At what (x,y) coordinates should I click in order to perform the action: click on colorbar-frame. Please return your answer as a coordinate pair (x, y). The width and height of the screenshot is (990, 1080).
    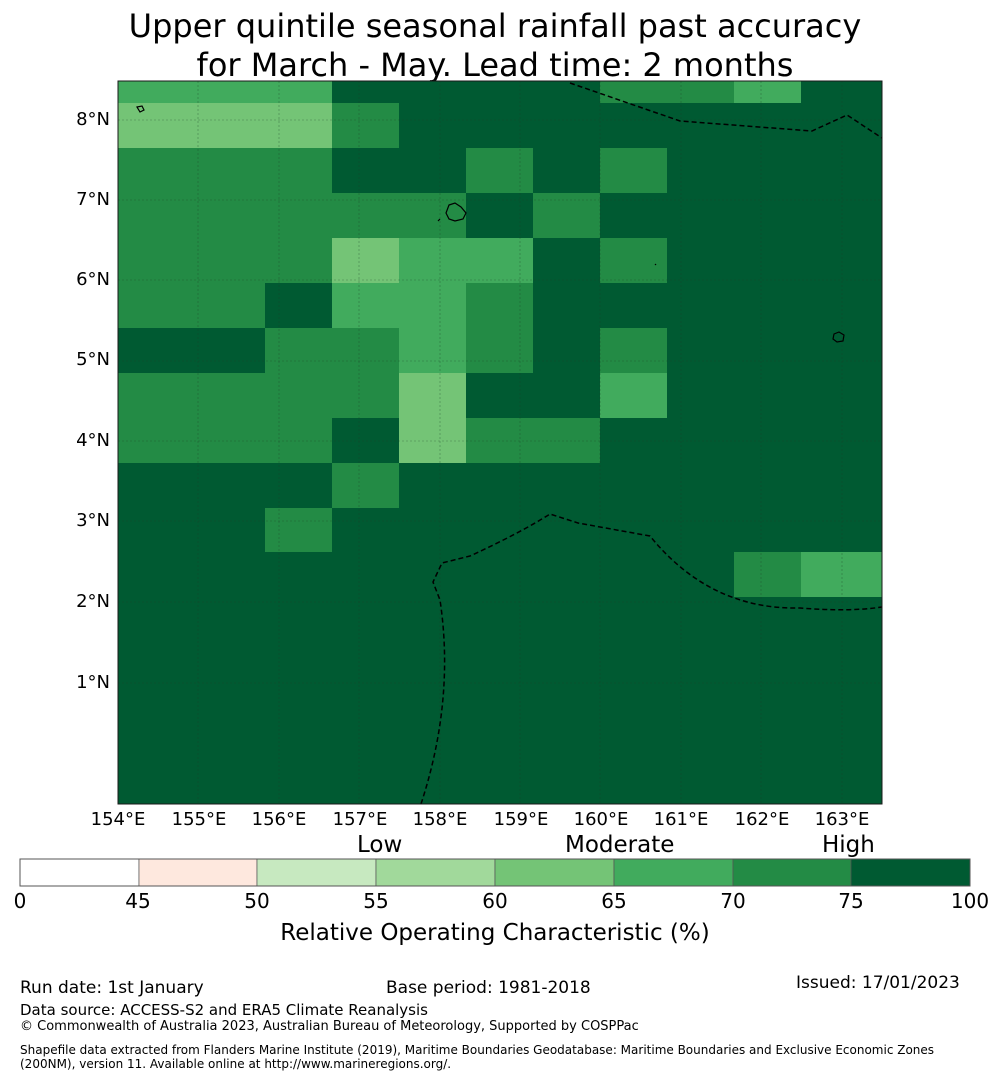
    Looking at the image, I should click on (495, 872).